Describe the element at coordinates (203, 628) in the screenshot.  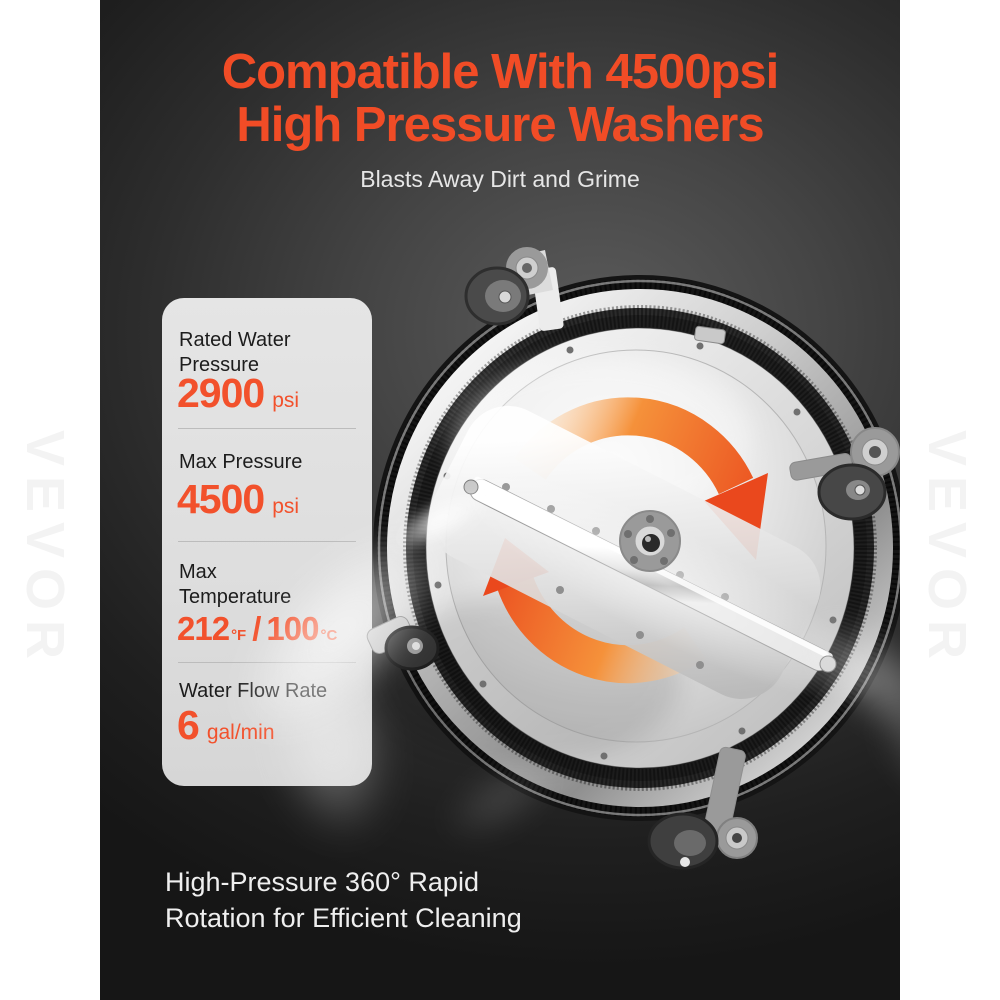
I see `spec-number: 212` at that location.